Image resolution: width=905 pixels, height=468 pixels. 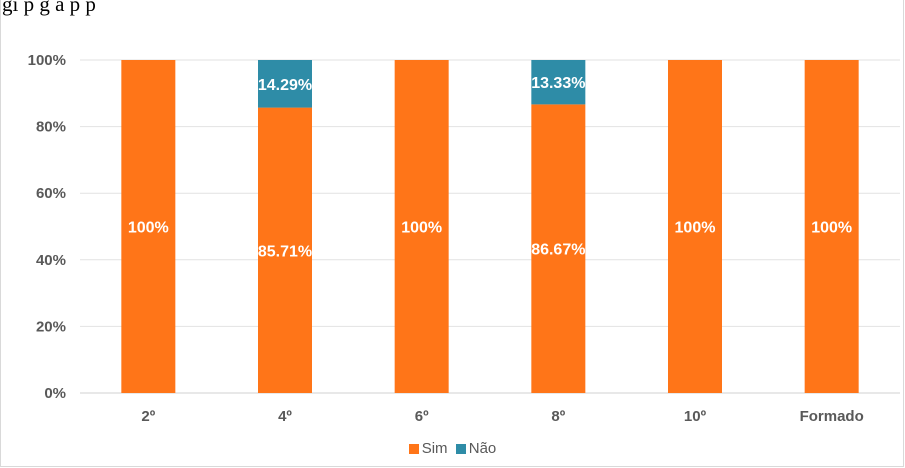 What do you see at coordinates (832, 416) in the screenshot?
I see `x-tick-label: Formado` at bounding box center [832, 416].